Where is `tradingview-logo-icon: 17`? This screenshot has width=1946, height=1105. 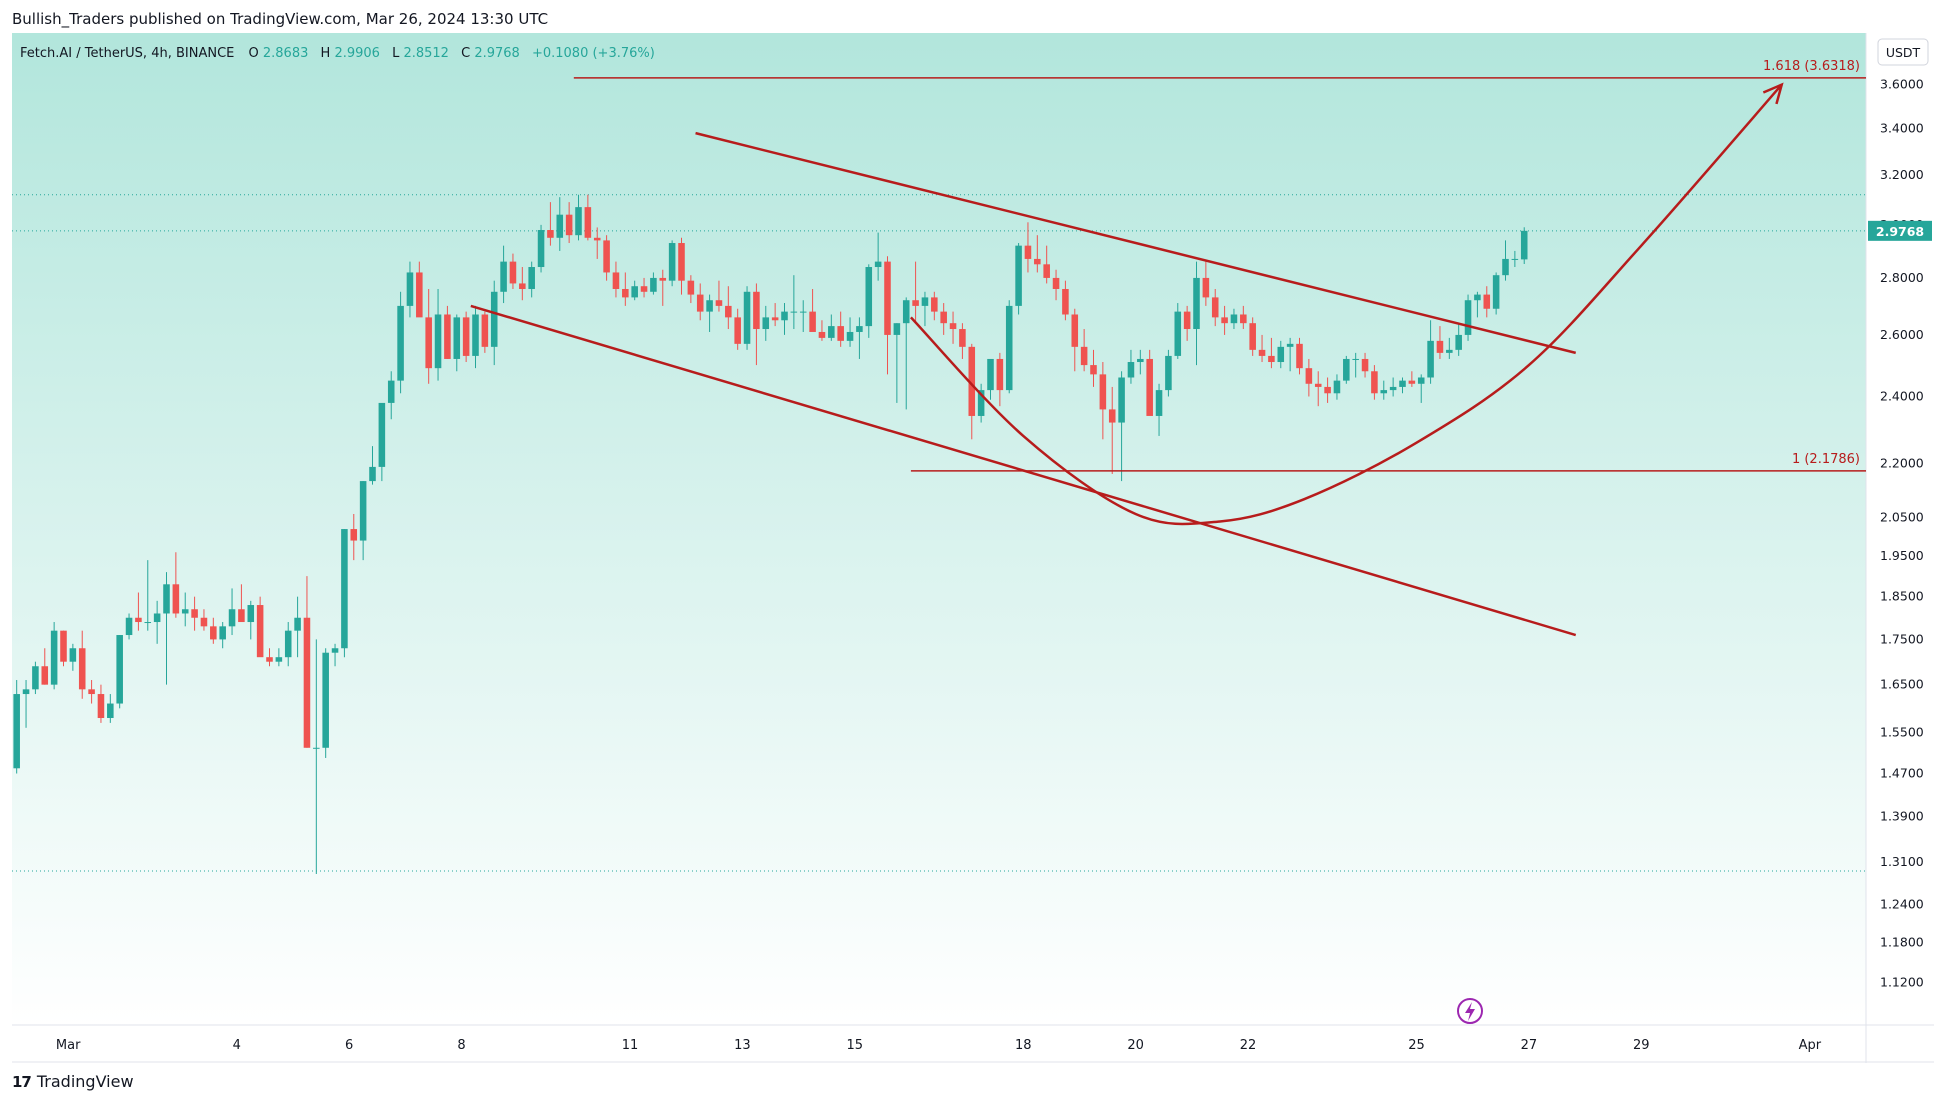 tradingview-logo-icon: 17 is located at coordinates (22, 1081).